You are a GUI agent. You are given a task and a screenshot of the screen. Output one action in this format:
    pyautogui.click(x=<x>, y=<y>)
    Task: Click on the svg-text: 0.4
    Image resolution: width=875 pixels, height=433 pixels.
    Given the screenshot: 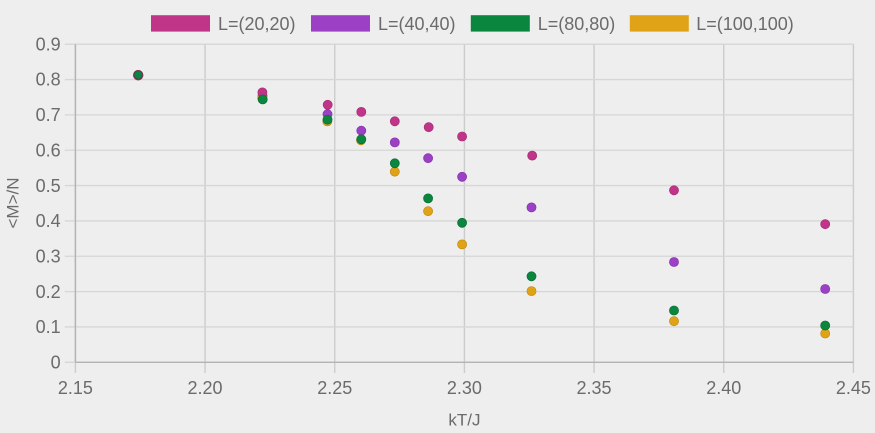 What is the action you would take?
    pyautogui.click(x=48, y=221)
    